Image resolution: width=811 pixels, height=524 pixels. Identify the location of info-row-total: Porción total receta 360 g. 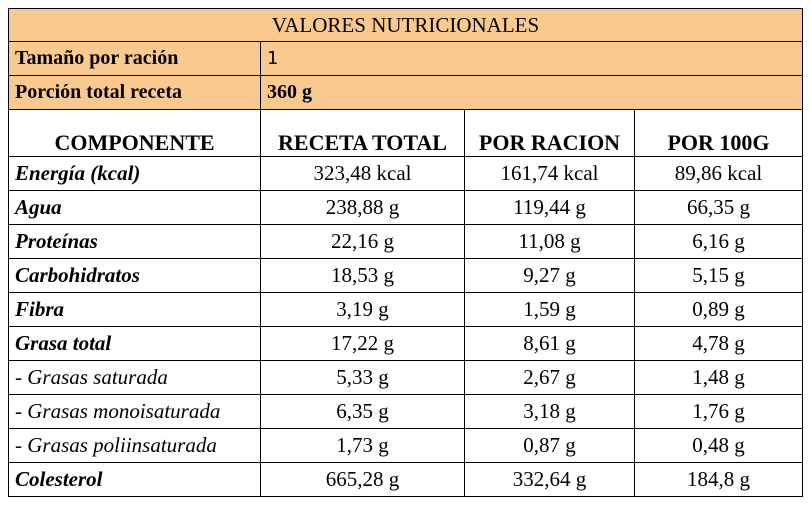
(405, 92).